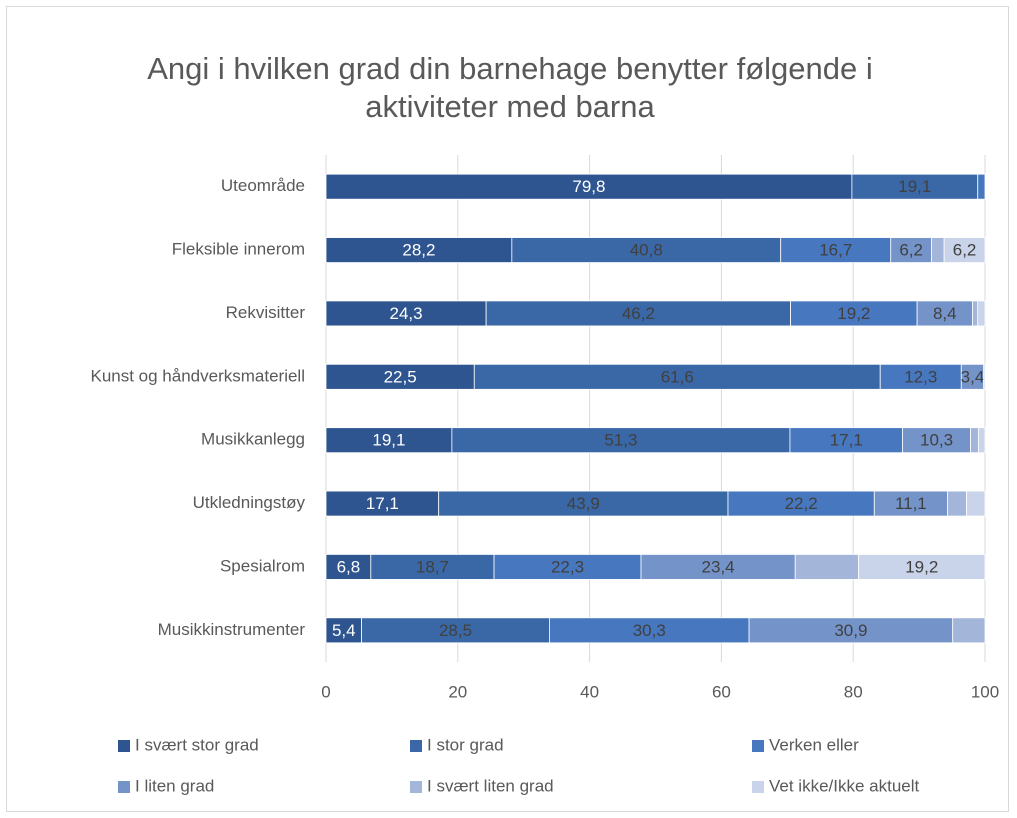  What do you see at coordinates (249, 502) in the screenshot?
I see `y-tick-label: Utkledningstøy` at bounding box center [249, 502].